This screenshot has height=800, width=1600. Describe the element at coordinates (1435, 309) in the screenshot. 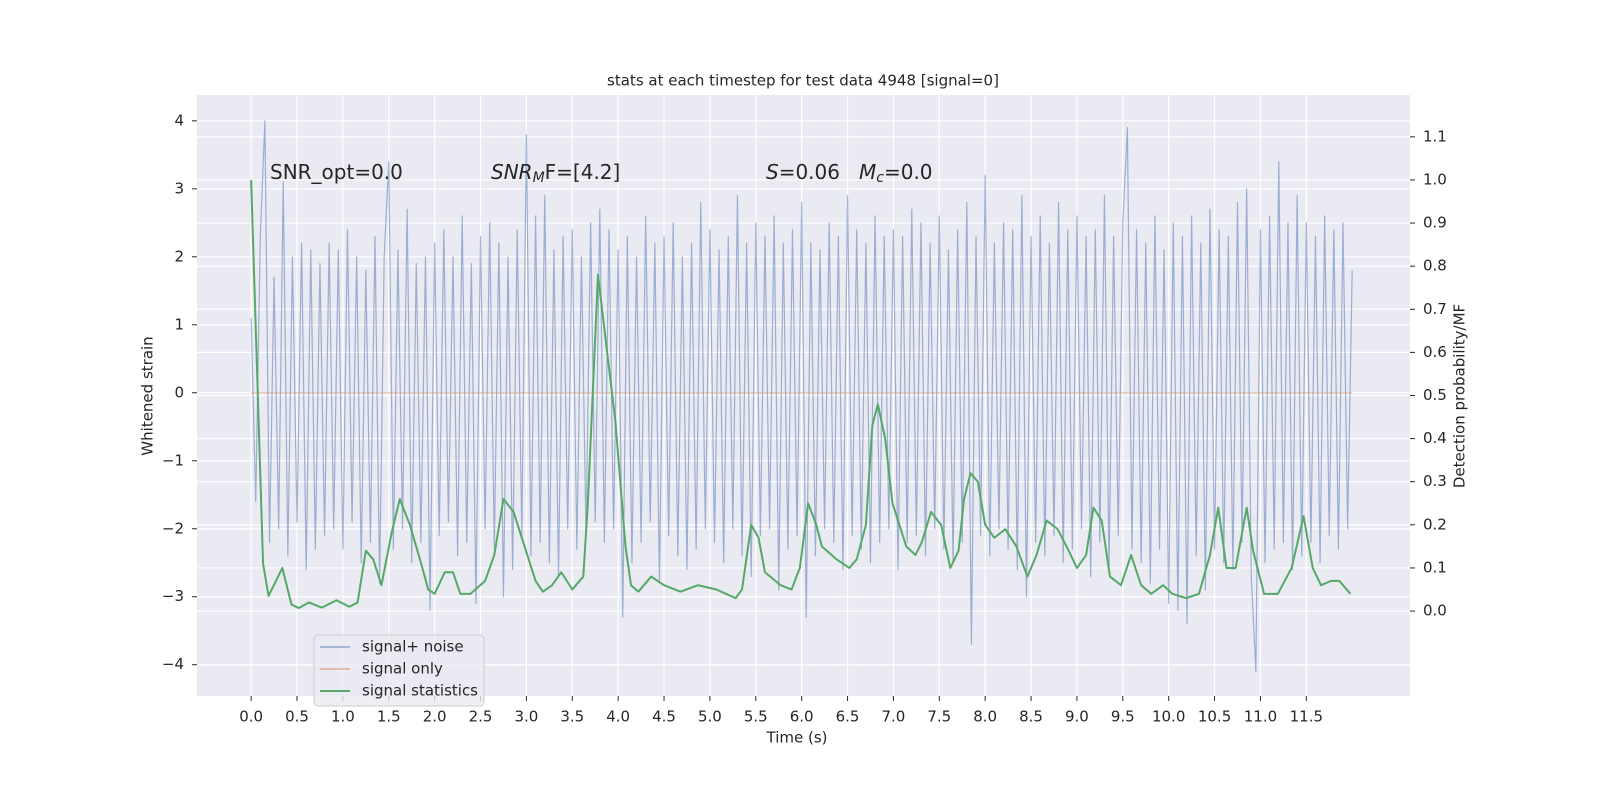

I see `y2-tick-label: 0.7` at that location.